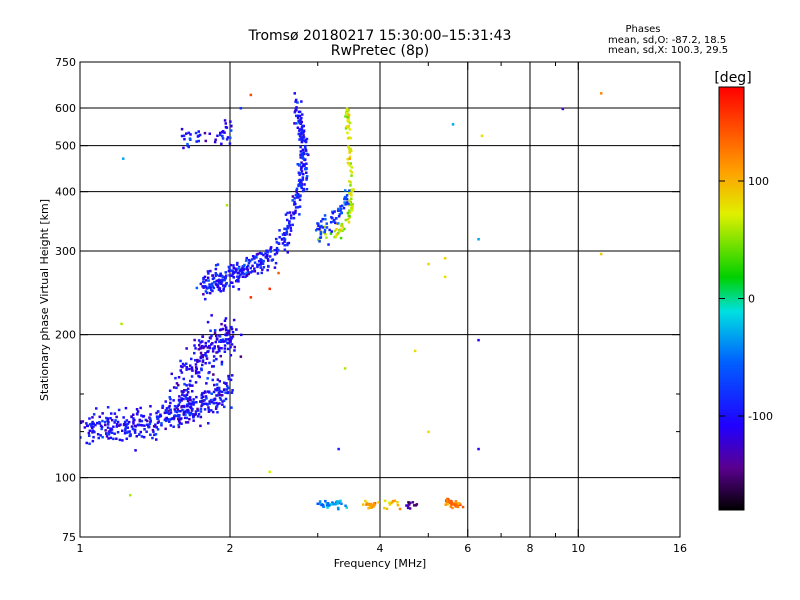 This screenshot has height=600, width=800. Describe the element at coordinates (65, 192) in the screenshot. I see `y-tick-label: 400` at that location.